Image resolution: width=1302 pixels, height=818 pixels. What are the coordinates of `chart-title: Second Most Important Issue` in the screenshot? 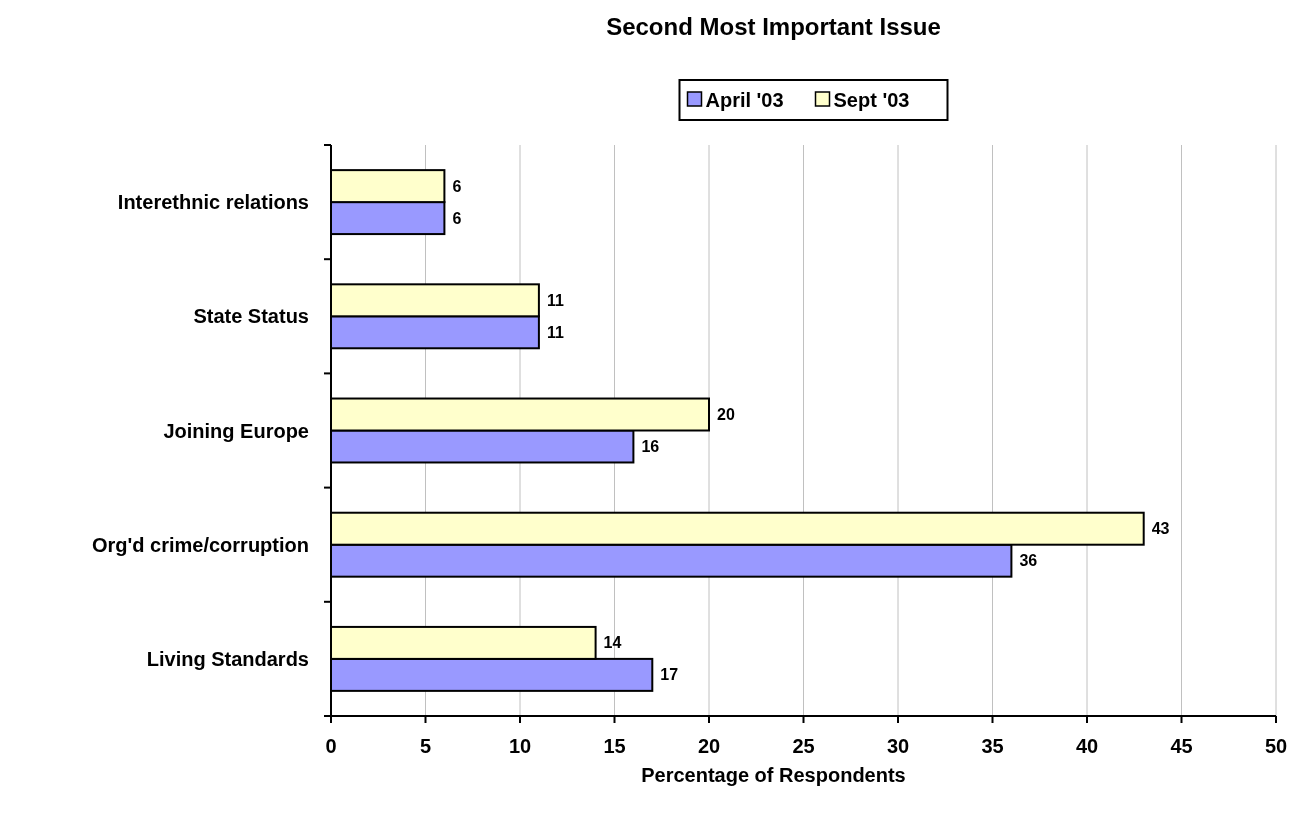 It's located at (773, 26).